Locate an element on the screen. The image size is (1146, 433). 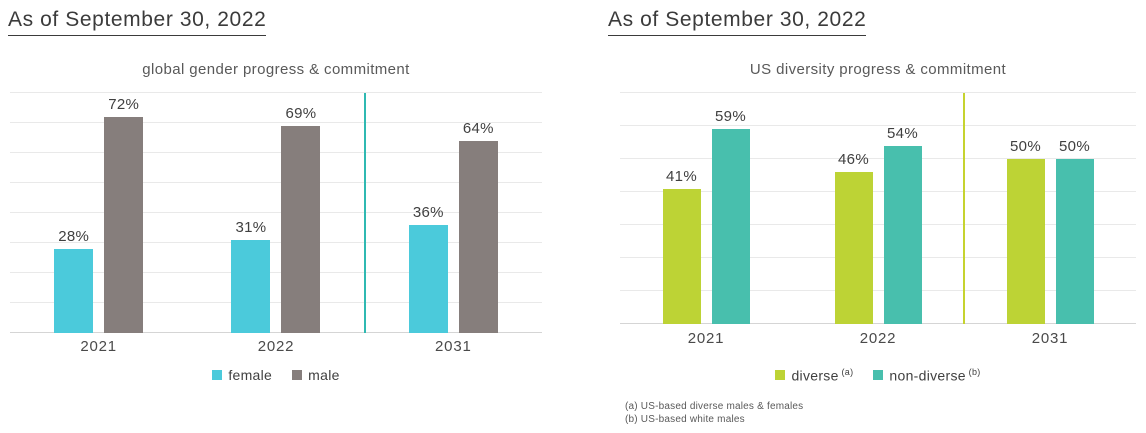
chart-title: US diversity progress & commitment is located at coordinates (878, 69).